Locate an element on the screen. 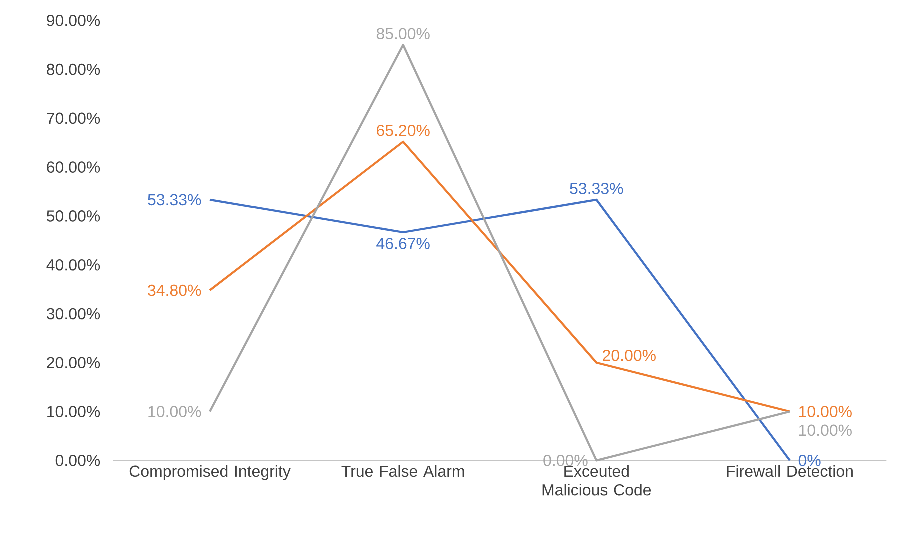 The width and height of the screenshot is (901, 546). data-label: 85.00% is located at coordinates (403, 34).